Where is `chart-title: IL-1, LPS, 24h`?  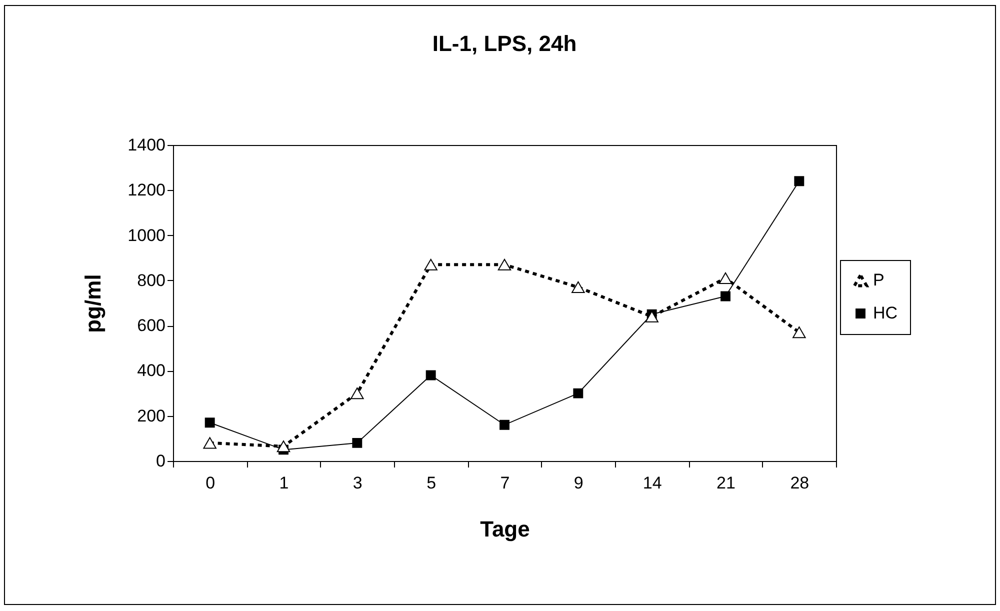
chart-title: IL-1, LPS, 24h is located at coordinates (504, 43).